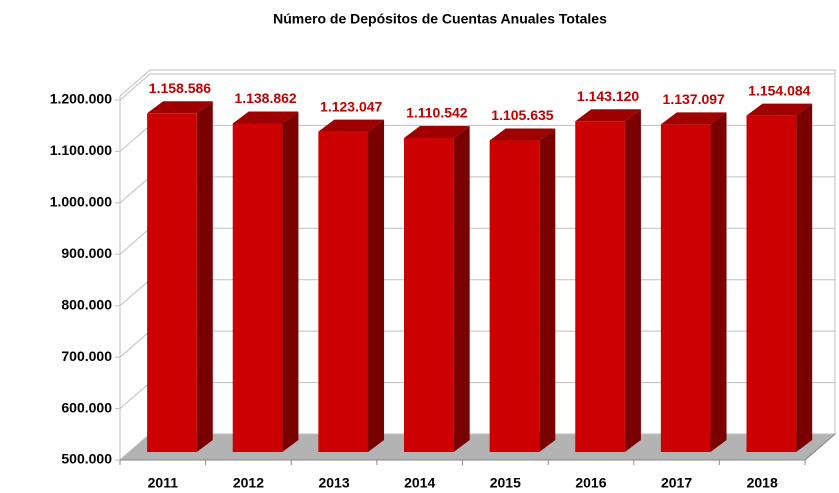 The height and width of the screenshot is (493, 839). I want to click on value-label: 1.123.047, so click(351, 106).